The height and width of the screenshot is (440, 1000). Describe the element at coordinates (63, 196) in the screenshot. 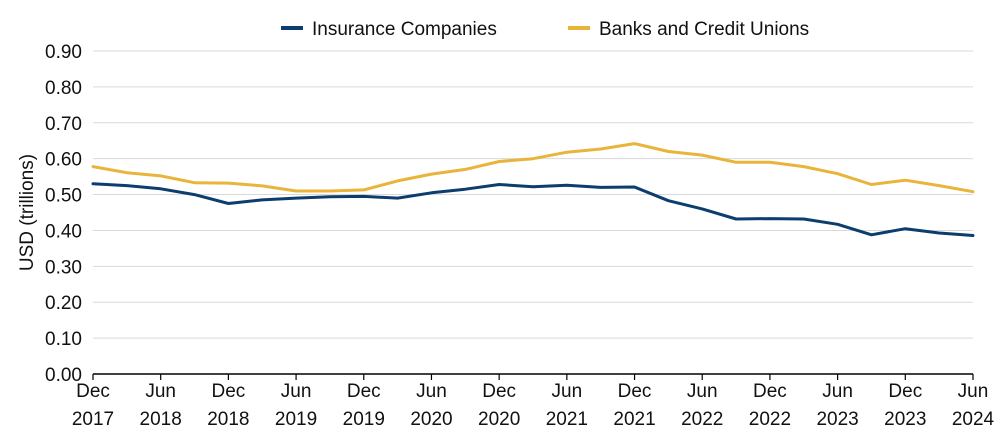

I see `y-tick-label: 0.50` at that location.